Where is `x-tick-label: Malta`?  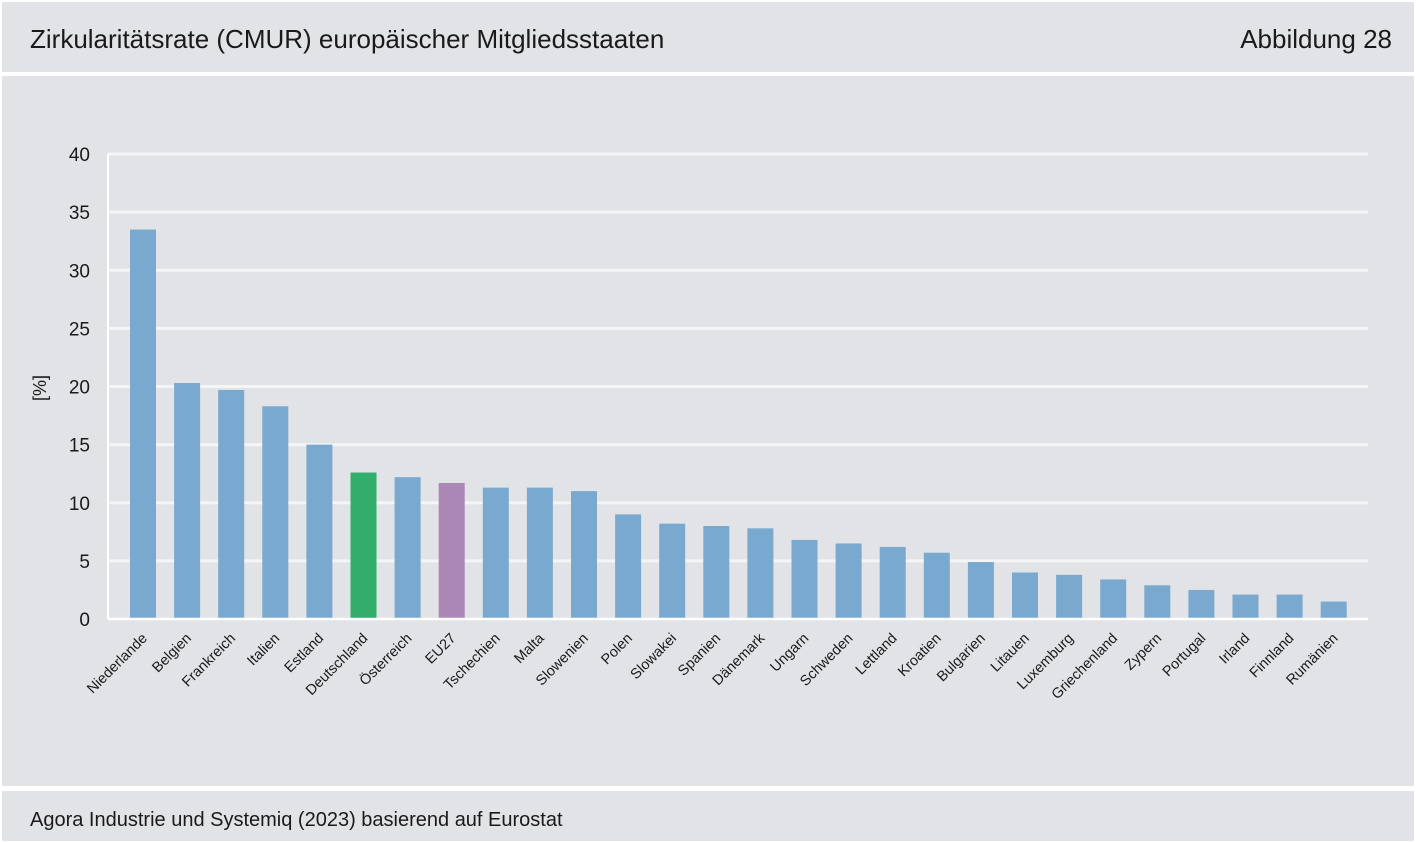
x-tick-label: Malta is located at coordinates (529, 648).